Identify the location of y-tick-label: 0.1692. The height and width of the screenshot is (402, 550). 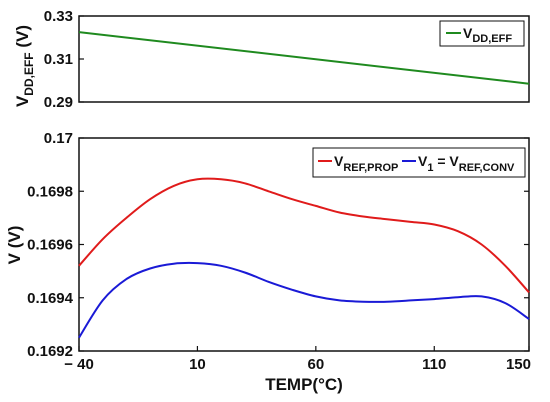
(50, 351).